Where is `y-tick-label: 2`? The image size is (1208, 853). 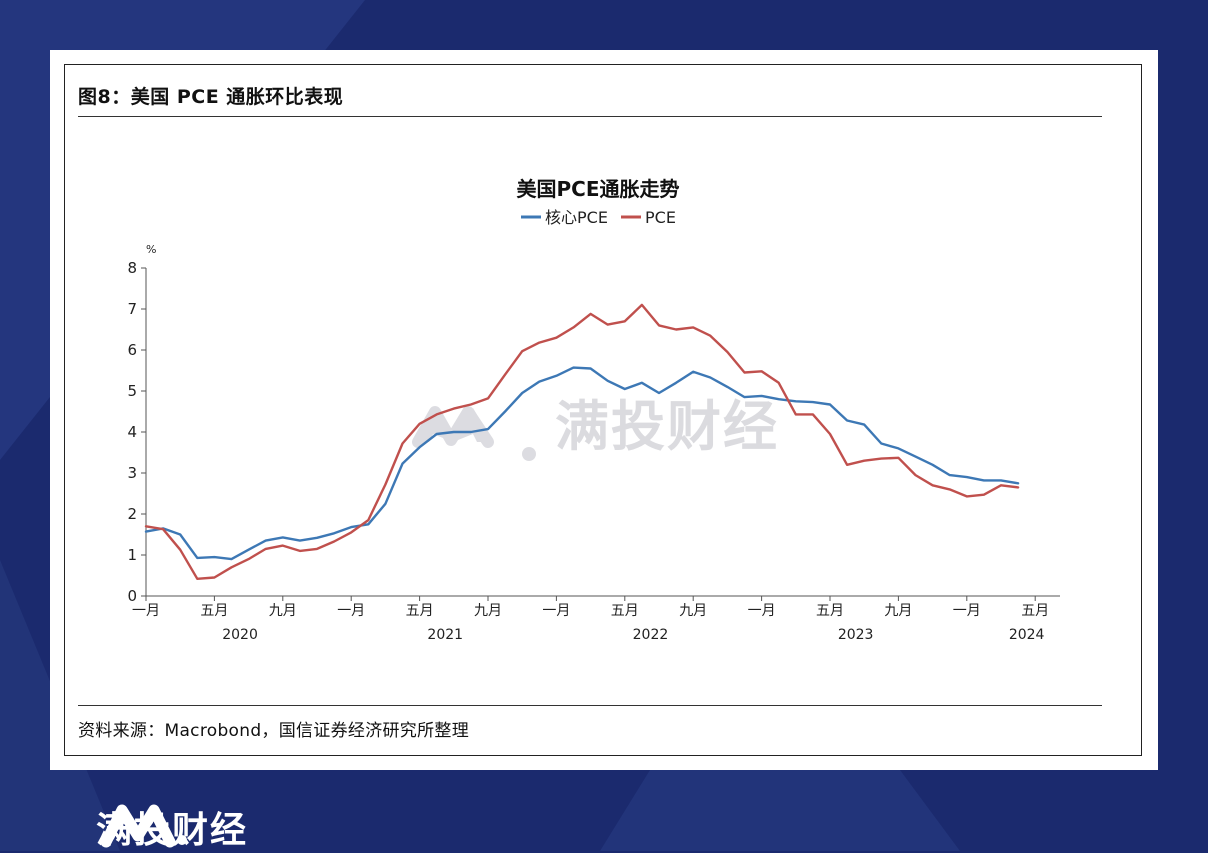 y-tick-label: 2 is located at coordinates (132, 514).